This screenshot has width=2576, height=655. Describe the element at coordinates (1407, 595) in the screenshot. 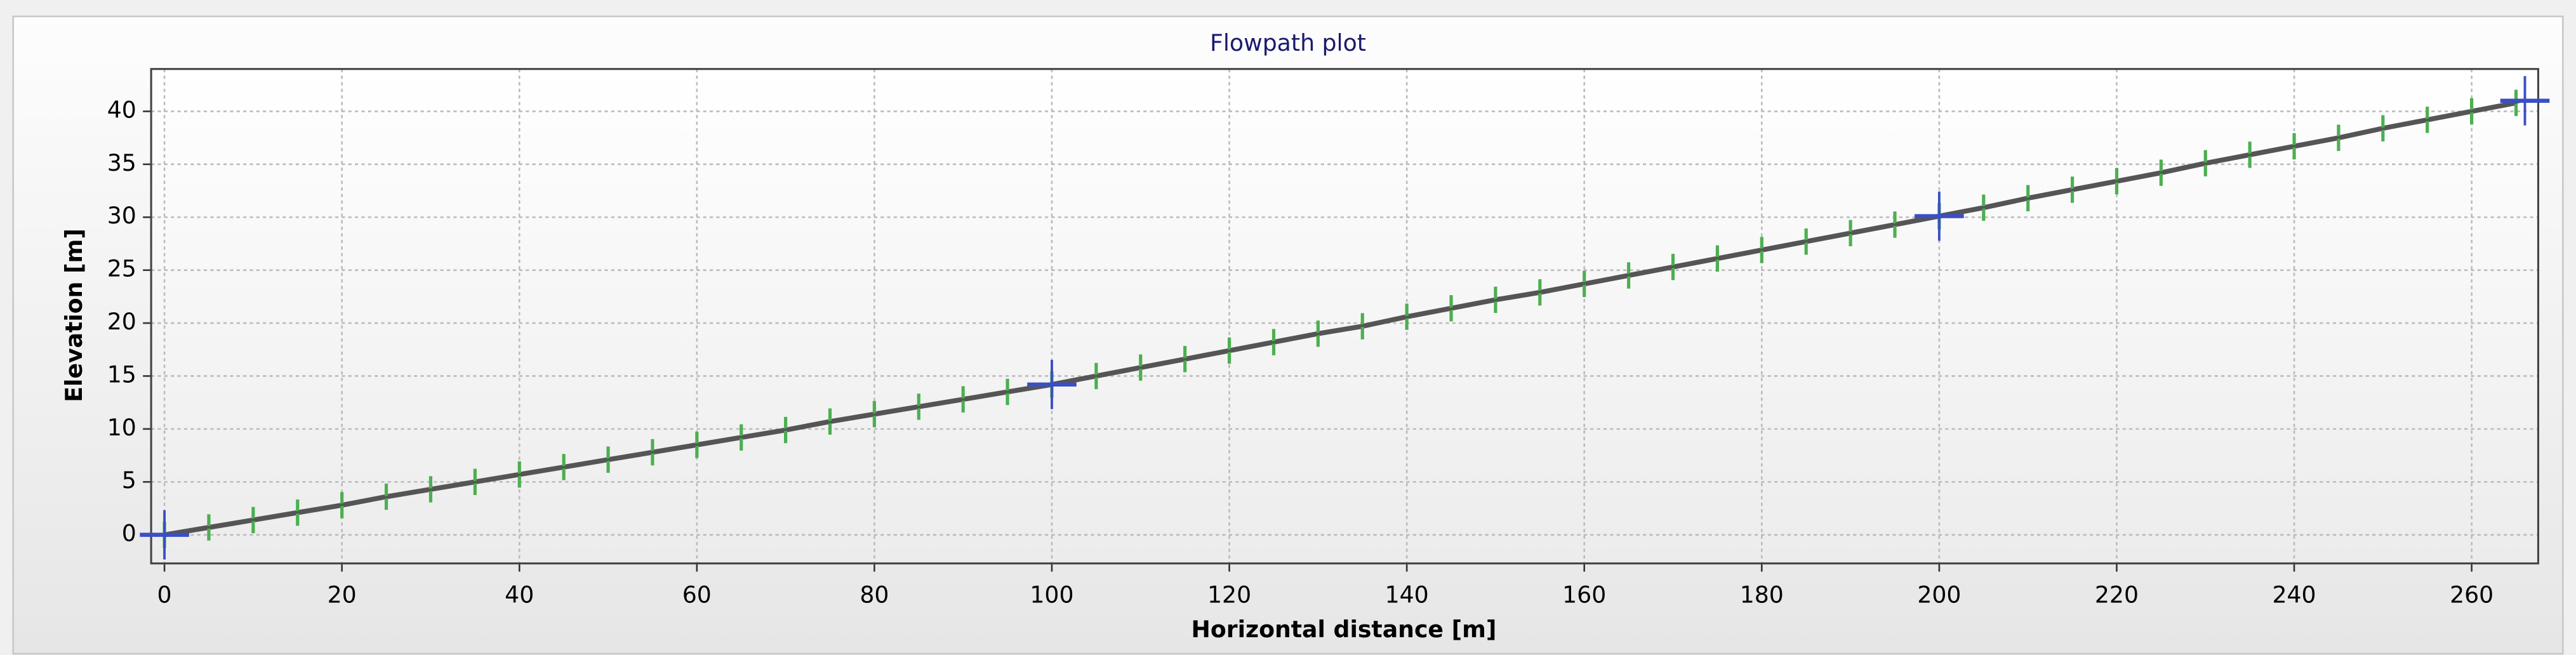

I see `x-tick-label: 140` at that location.